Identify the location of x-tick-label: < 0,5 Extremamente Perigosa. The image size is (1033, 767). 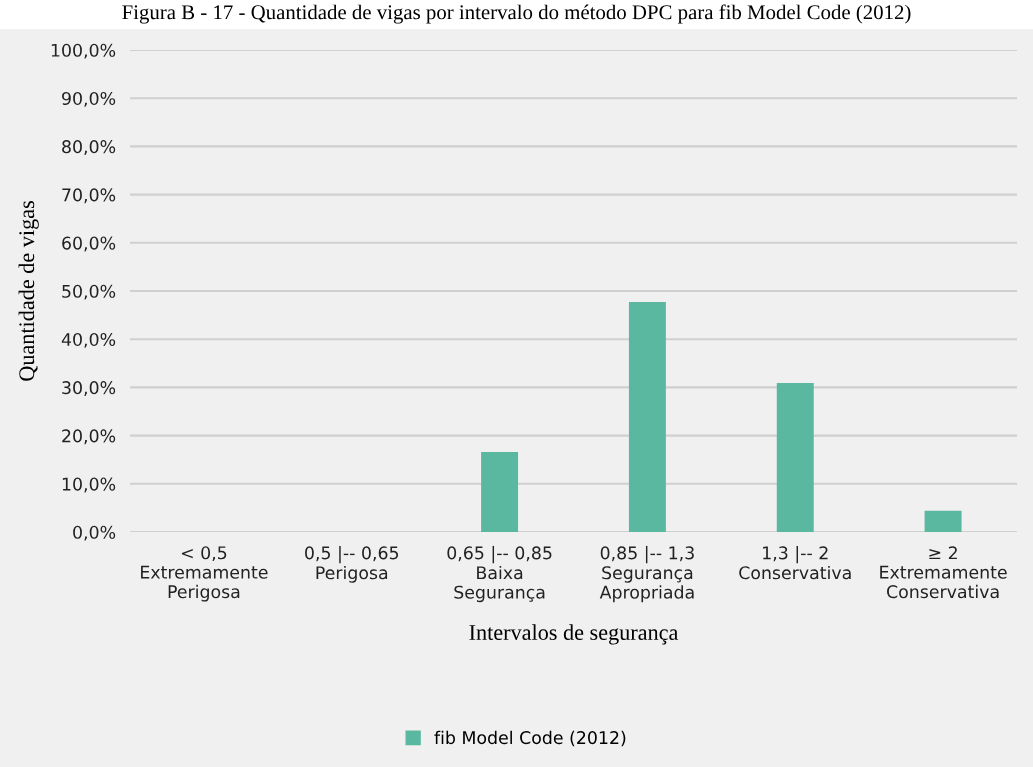
(204, 574).